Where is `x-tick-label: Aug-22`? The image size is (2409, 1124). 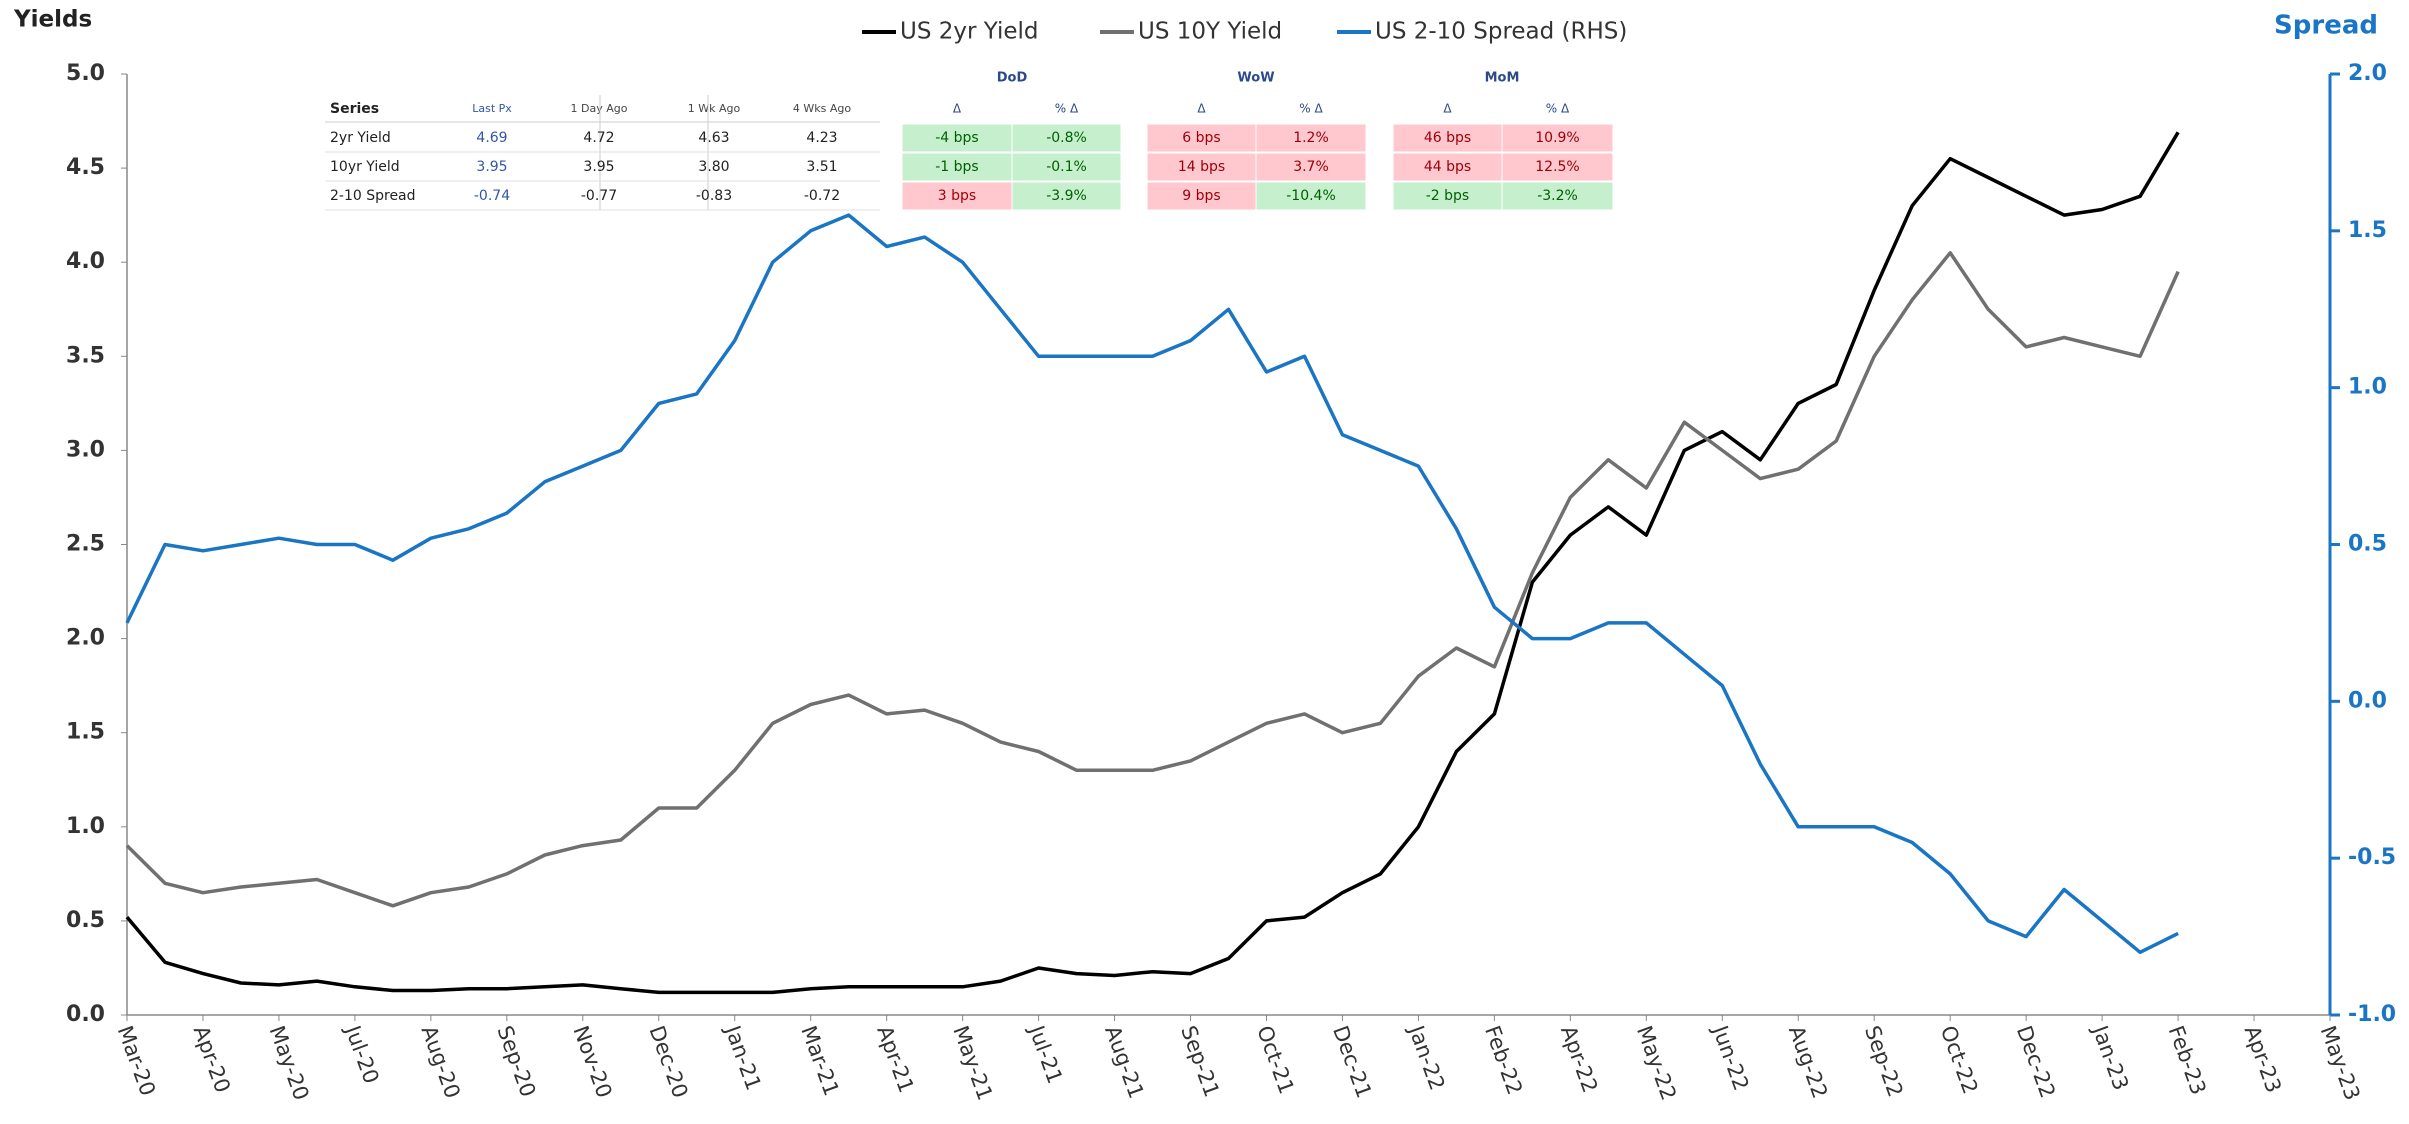 x-tick-label: Aug-22 is located at coordinates (1808, 1062).